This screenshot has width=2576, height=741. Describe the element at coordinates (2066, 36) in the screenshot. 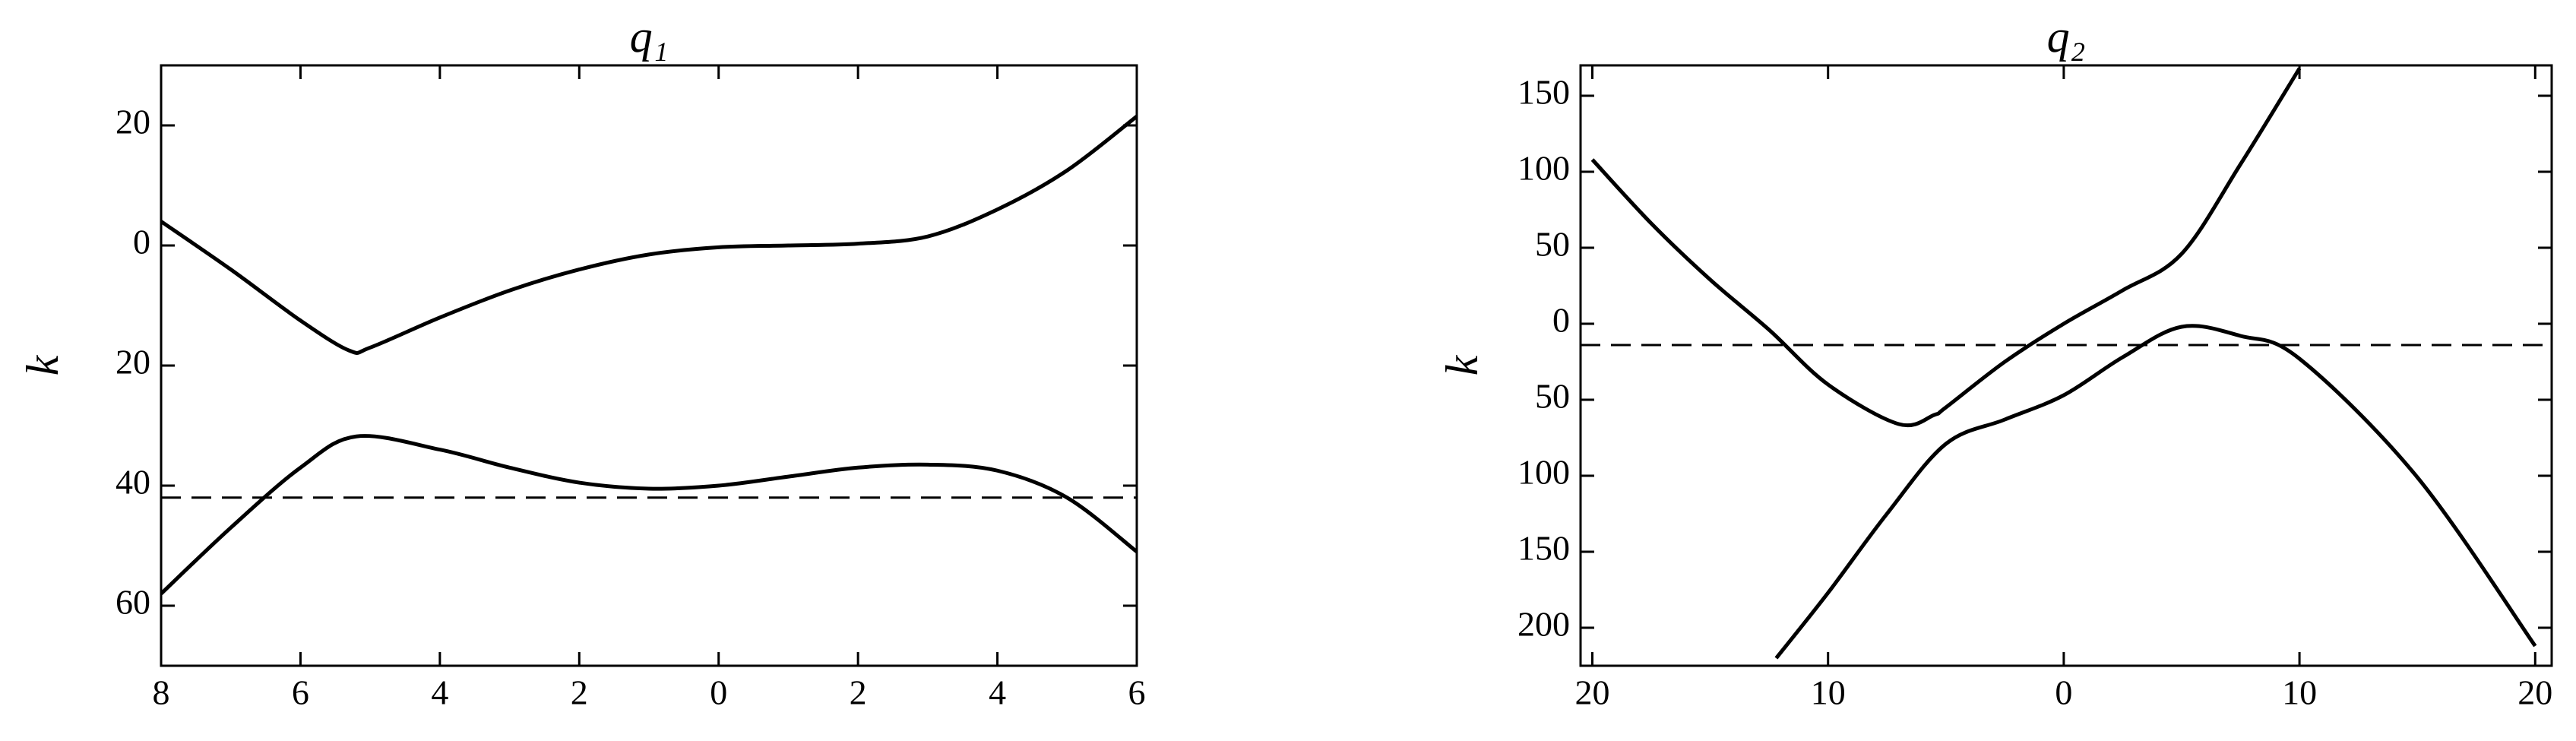

I see `chart-title: q₂` at that location.